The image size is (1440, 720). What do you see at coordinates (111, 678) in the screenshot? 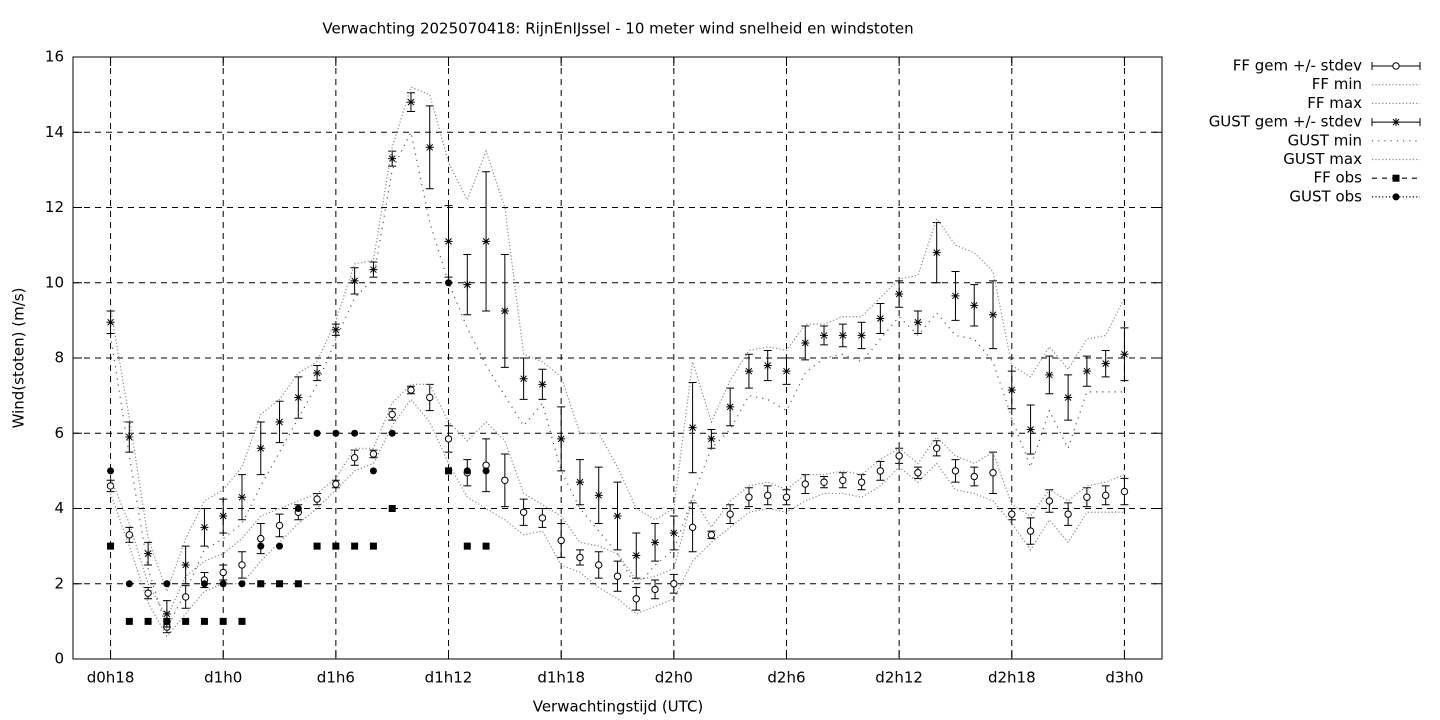
I see `x-tick-label: d0h18` at bounding box center [111, 678].